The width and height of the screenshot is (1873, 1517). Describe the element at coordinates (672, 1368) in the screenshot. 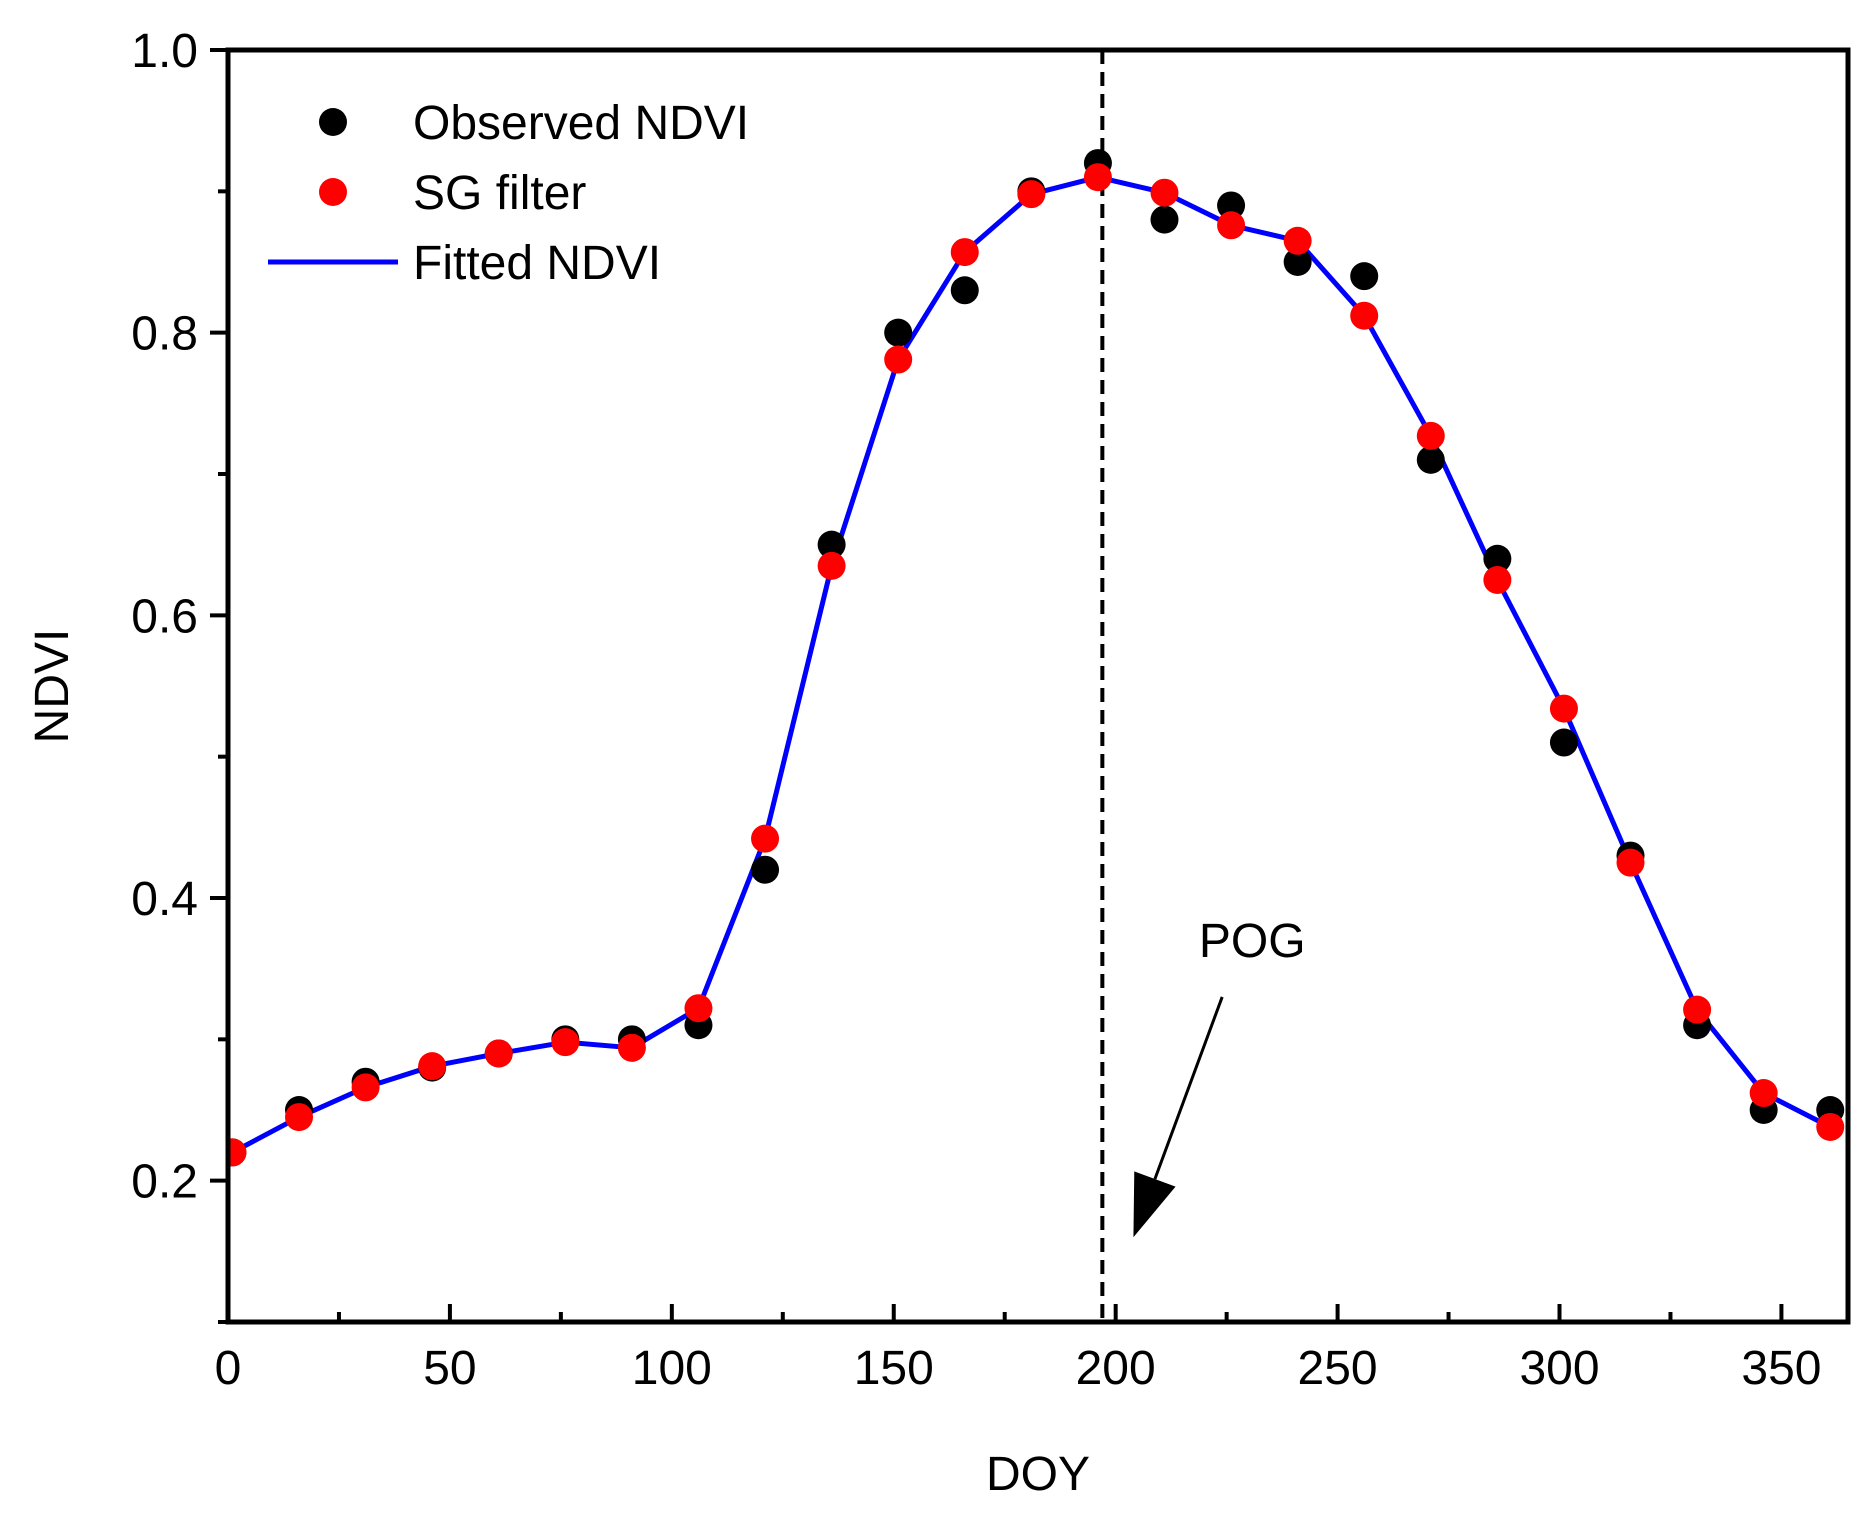

I see `x-tick-label: 100` at that location.